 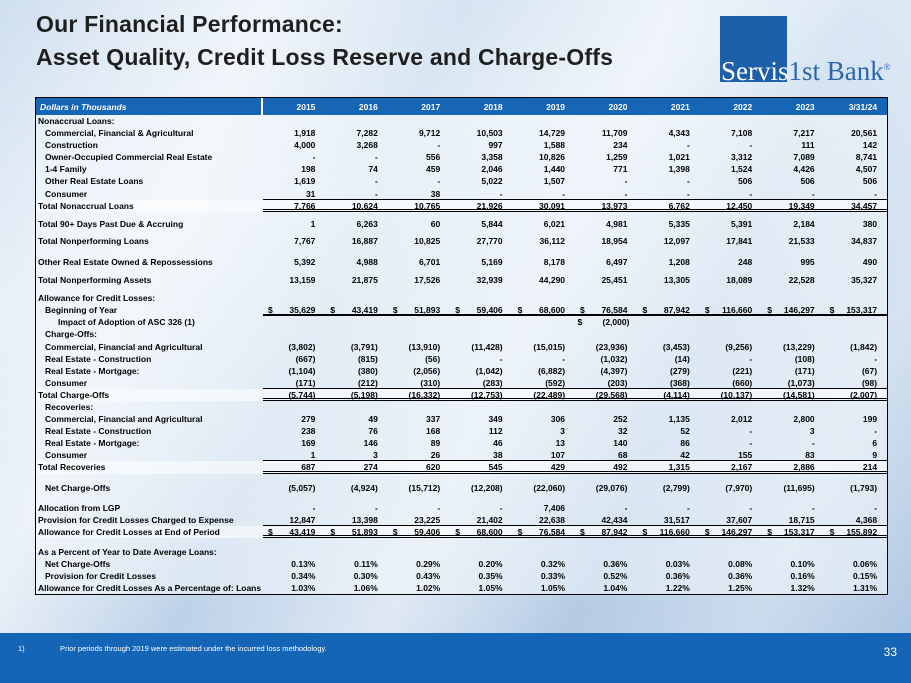 What do you see at coordinates (419, 532) in the screenshot?
I see `cell: $59,406` at bounding box center [419, 532].